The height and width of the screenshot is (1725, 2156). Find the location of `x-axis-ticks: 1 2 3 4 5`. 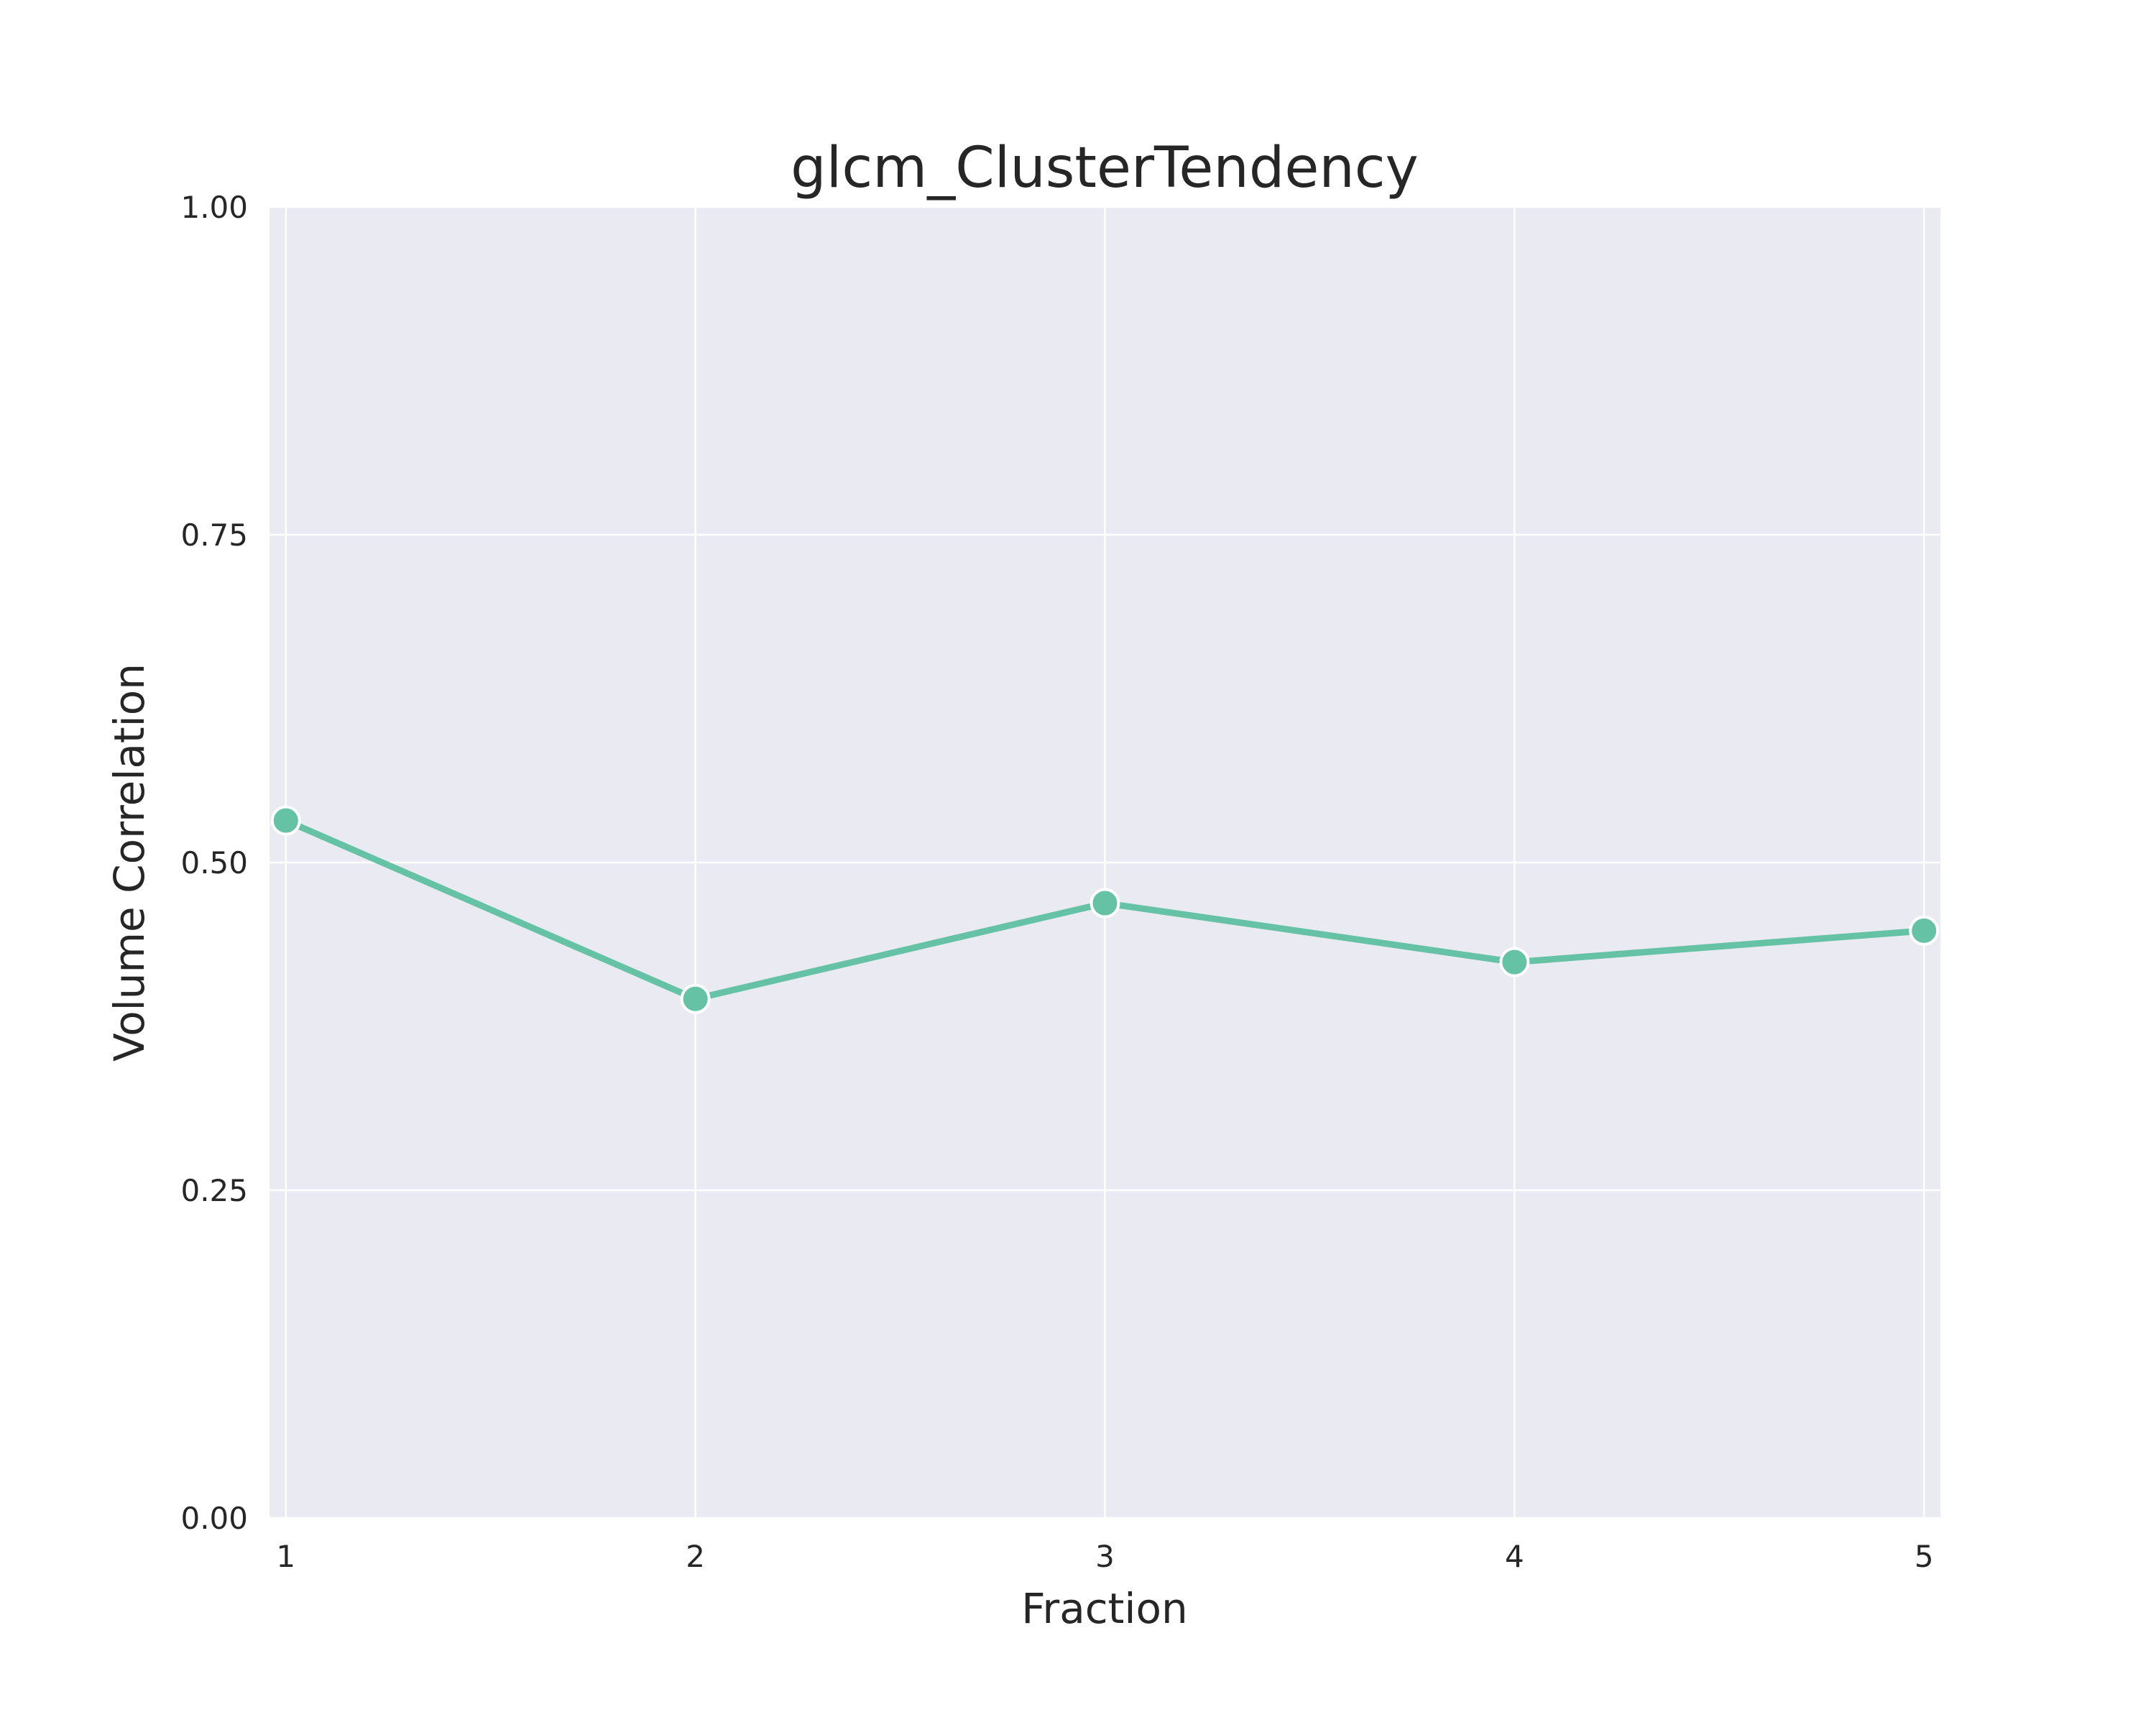

x-axis-ticks: 1 2 3 4 5 is located at coordinates (1104, 1556).